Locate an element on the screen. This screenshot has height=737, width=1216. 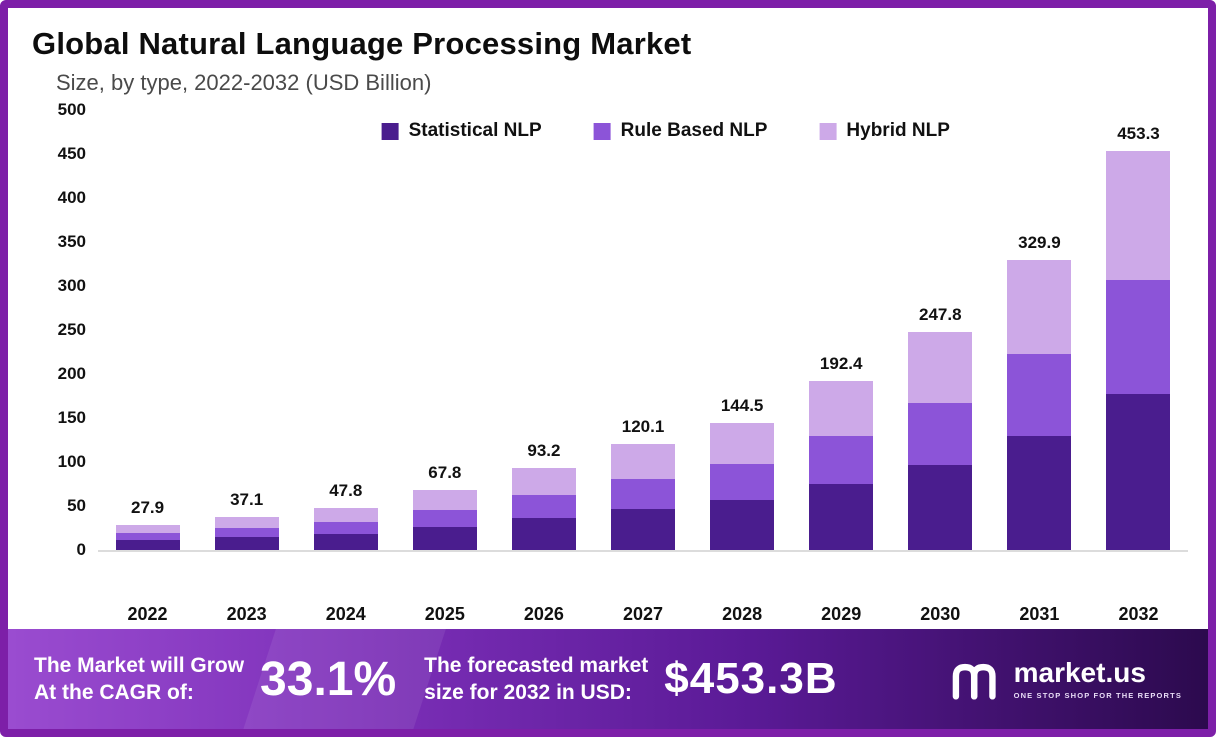
y-tick-label: 400 is located at coordinates (71, 197).